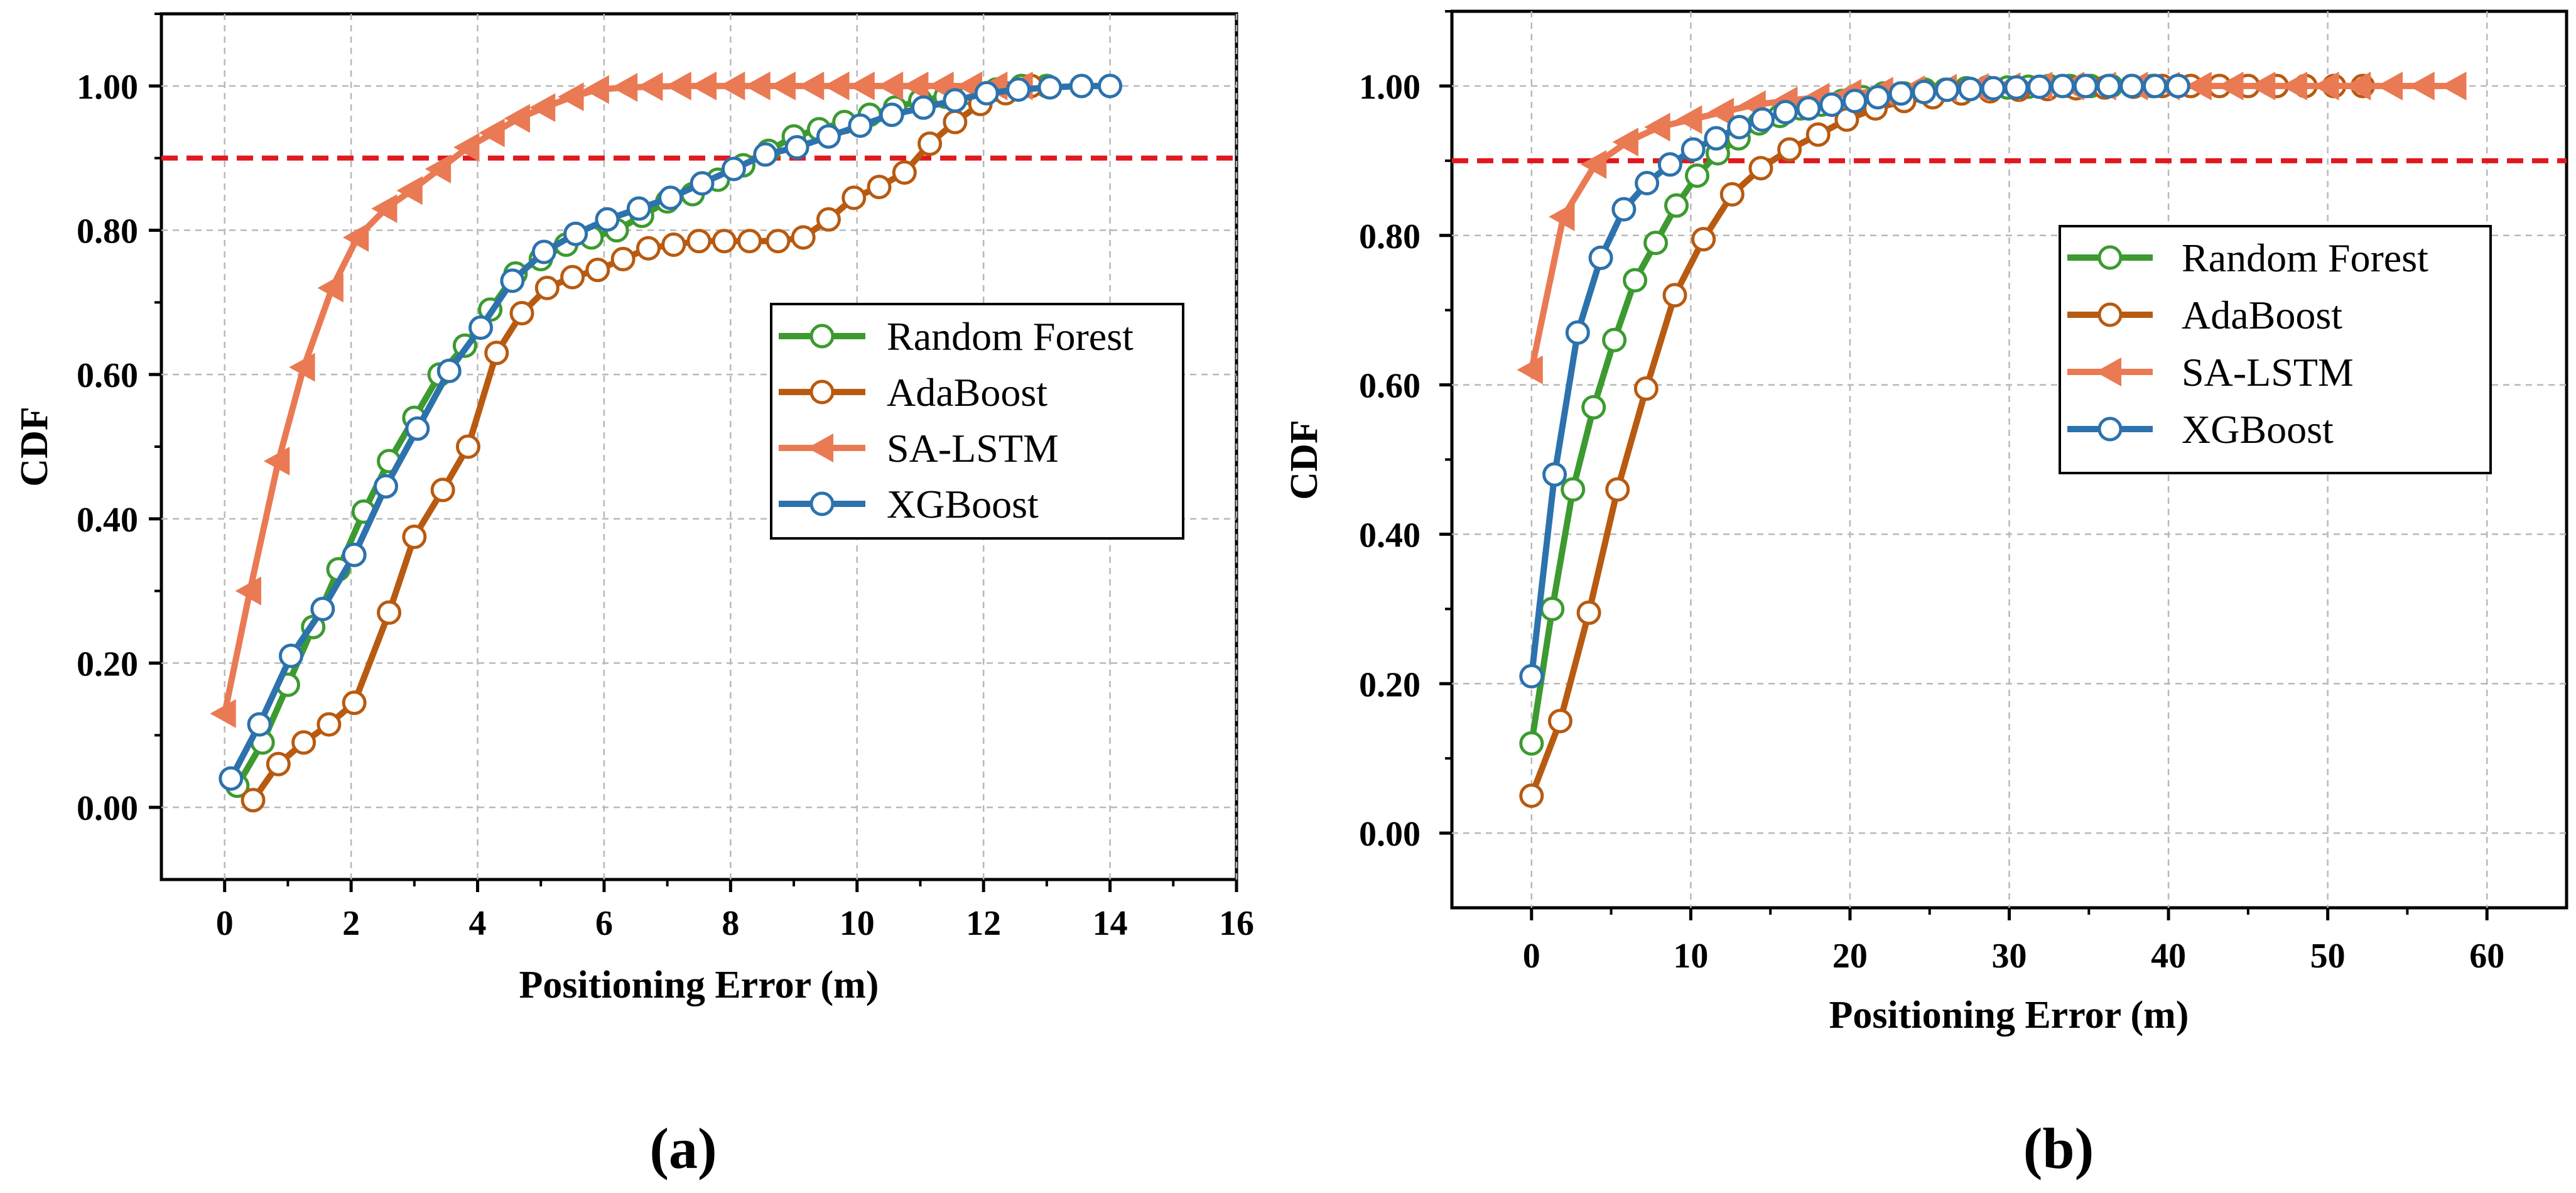 The width and height of the screenshot is (2576, 1193). Describe the element at coordinates (1010, 336) in the screenshot. I see `panel-a-legend-label-random-forest: Random Forest` at that location.